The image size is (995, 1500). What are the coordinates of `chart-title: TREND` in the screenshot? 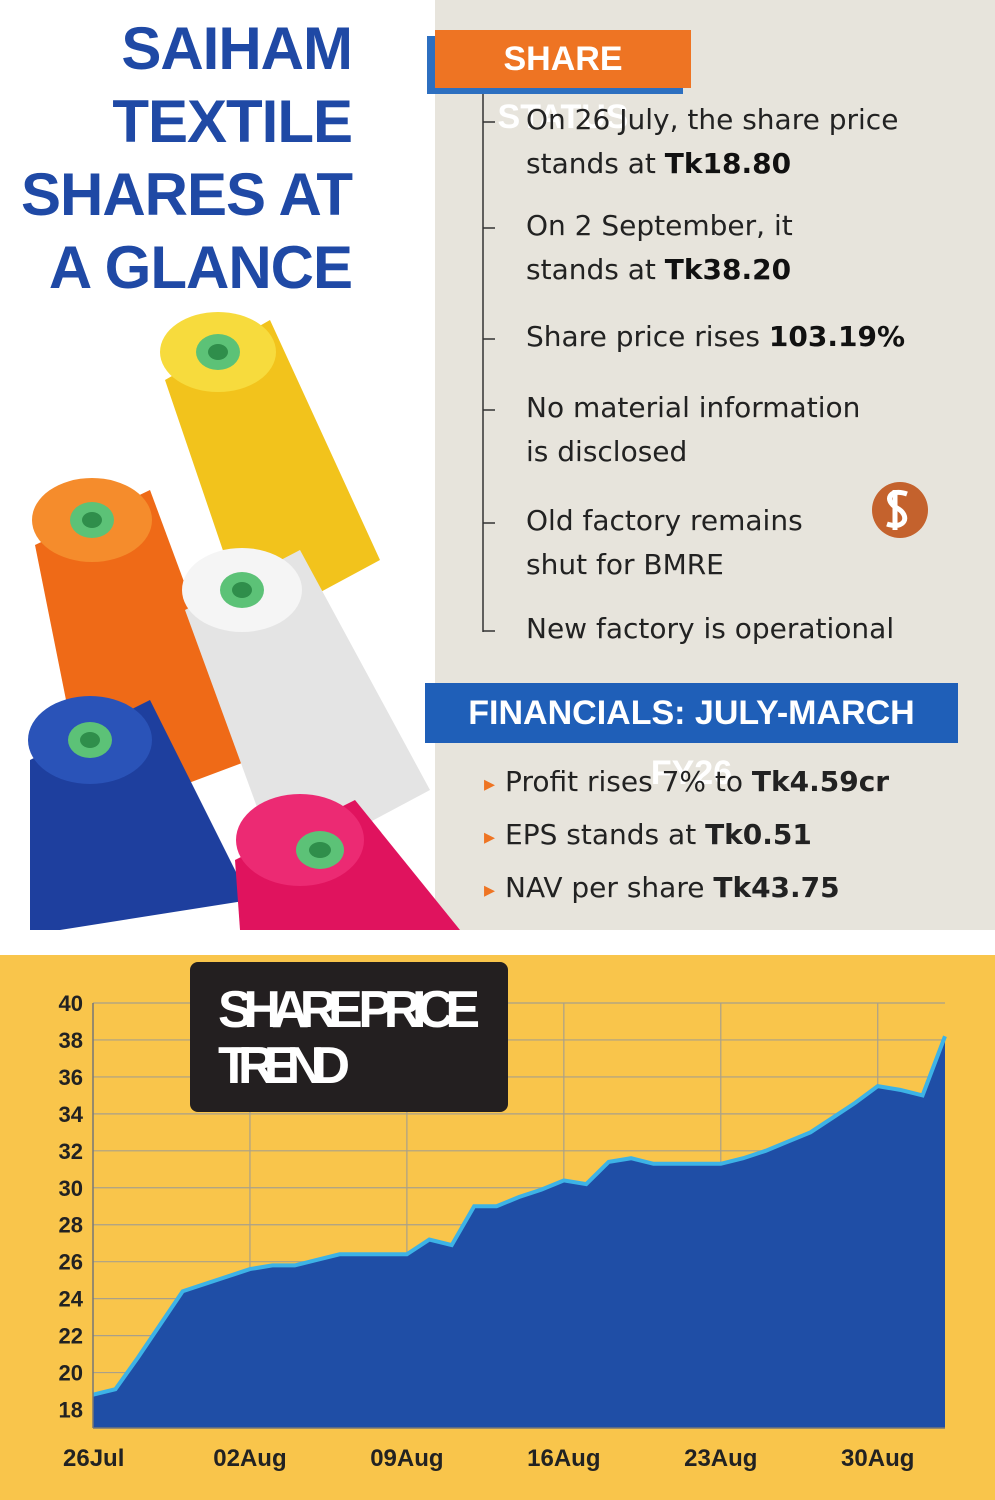 It's located at (284, 1066).